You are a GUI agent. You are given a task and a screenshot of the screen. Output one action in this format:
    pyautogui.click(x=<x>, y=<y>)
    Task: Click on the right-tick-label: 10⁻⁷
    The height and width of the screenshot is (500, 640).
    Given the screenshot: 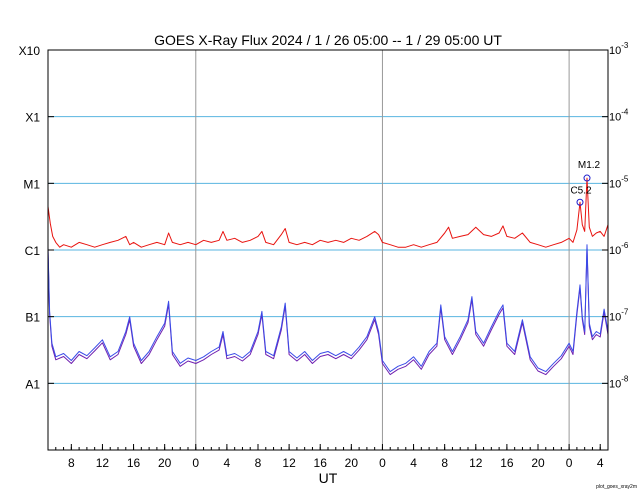 What is the action you would take?
    pyautogui.click(x=619, y=316)
    